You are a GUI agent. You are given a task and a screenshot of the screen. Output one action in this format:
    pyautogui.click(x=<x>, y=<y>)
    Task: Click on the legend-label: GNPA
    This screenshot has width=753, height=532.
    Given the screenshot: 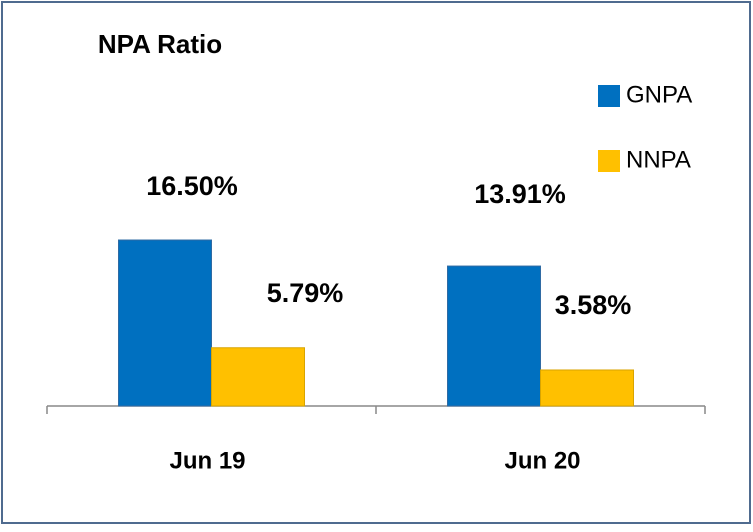 What is the action you would take?
    pyautogui.click(x=659, y=94)
    